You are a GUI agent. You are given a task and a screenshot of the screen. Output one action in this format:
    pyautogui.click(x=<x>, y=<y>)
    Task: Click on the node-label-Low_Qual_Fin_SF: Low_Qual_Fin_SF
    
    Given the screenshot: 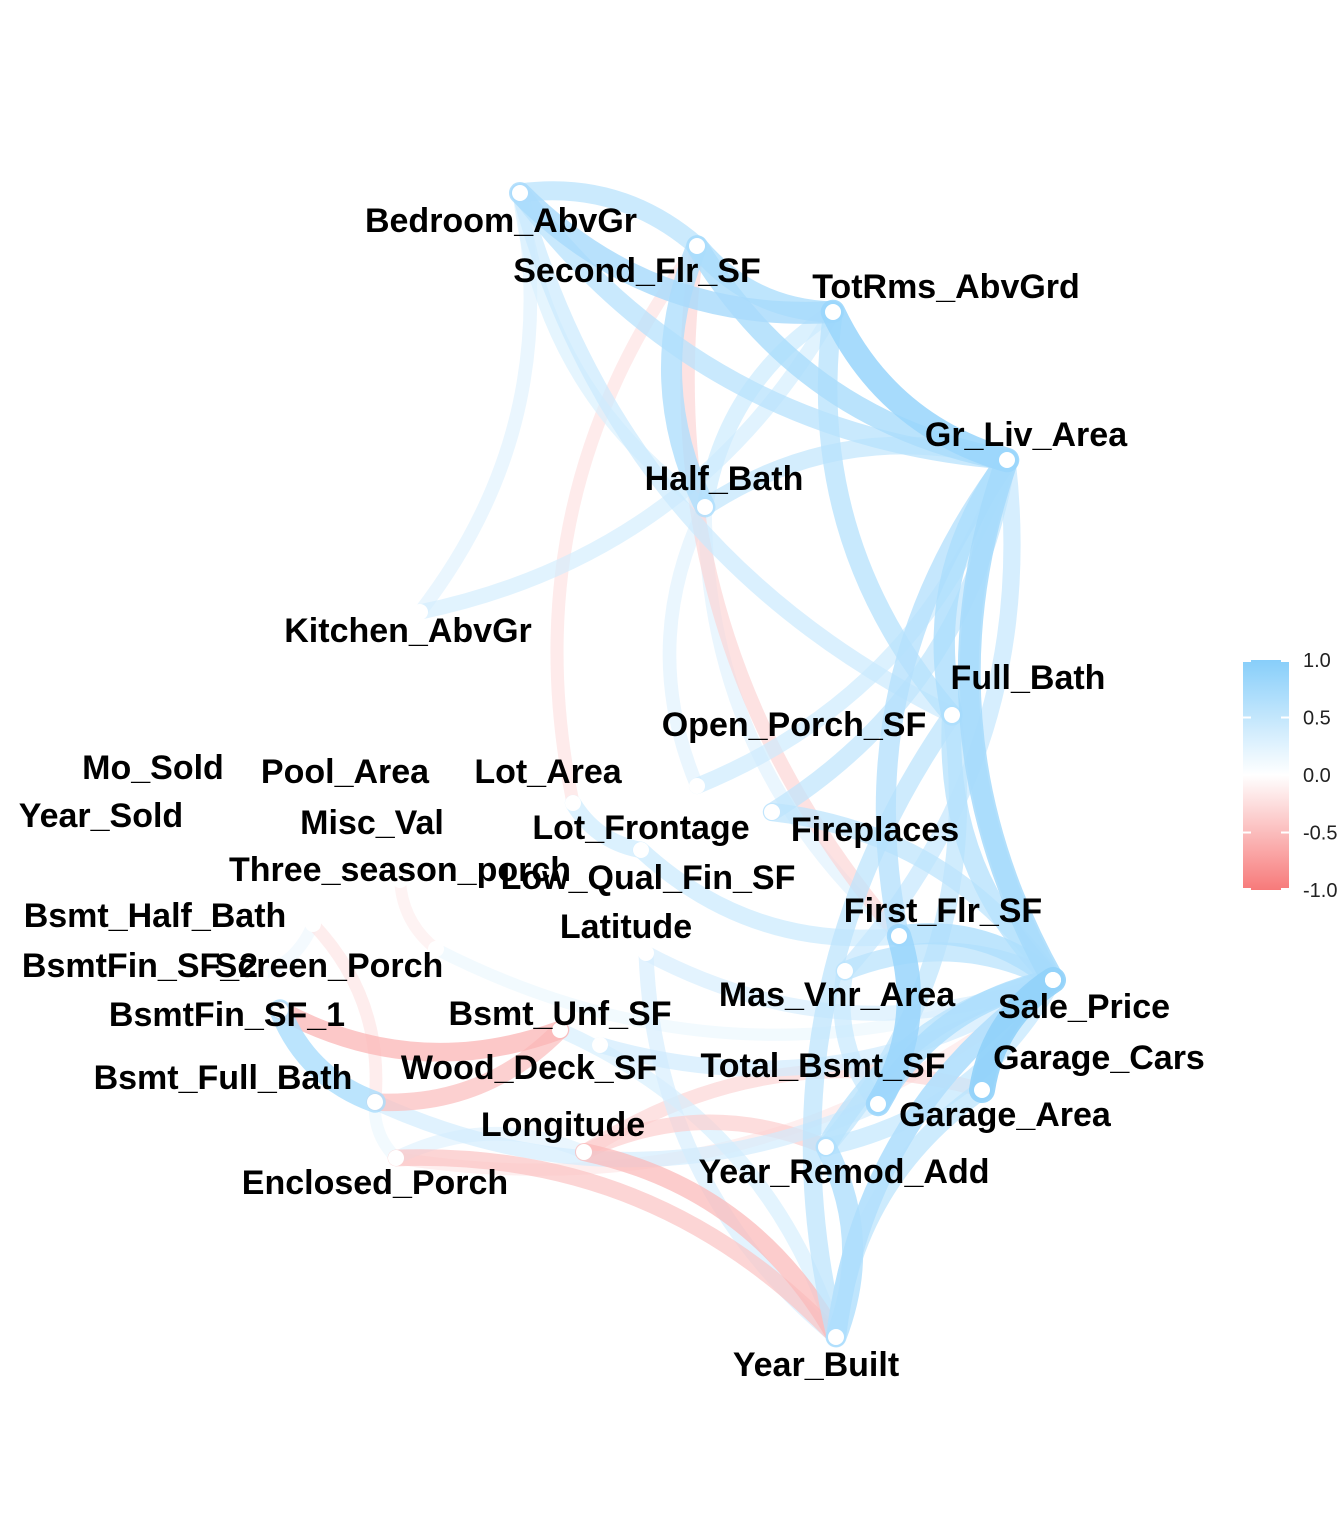 What is the action you would take?
    pyautogui.click(x=648, y=878)
    